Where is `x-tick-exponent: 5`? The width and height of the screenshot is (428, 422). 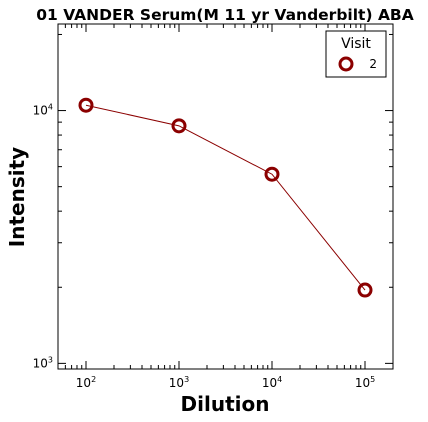 x-tick-exponent: 5 is located at coordinates (372, 379).